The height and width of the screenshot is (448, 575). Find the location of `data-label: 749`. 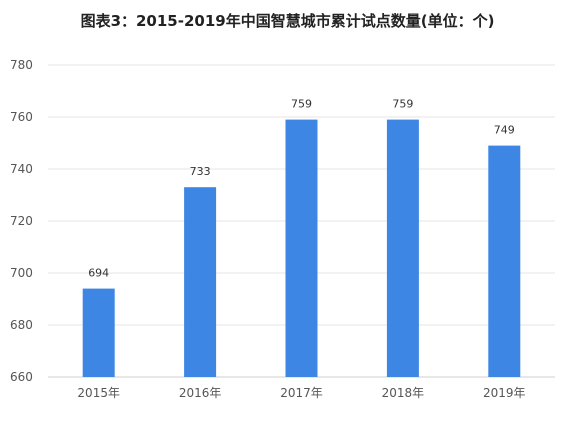

data-label: 749 is located at coordinates (504, 130).